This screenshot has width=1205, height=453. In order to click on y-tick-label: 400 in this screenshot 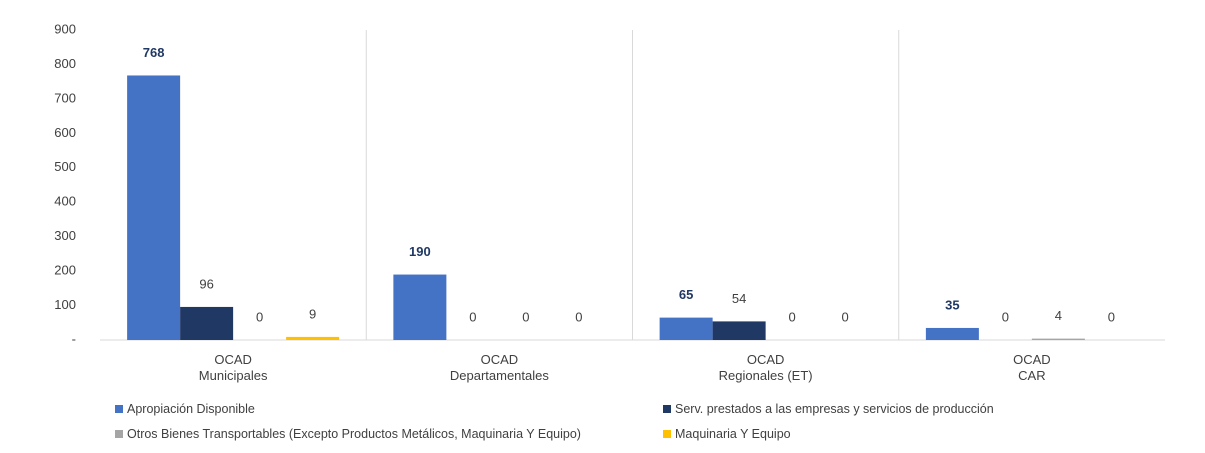, I will do `click(65, 201)`.